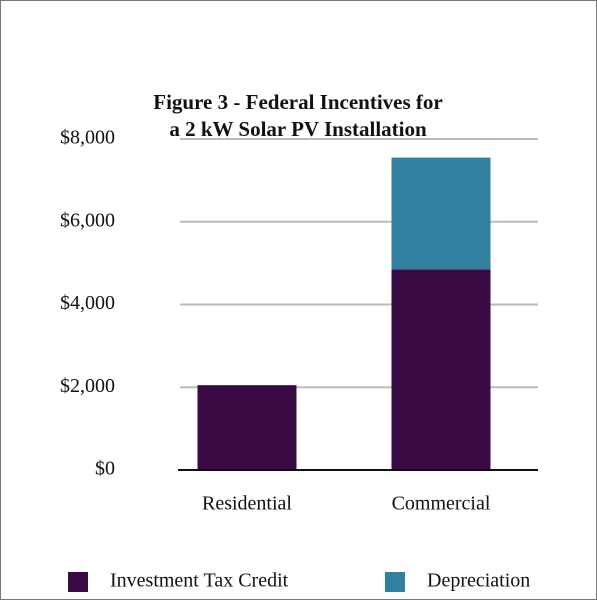 Image resolution: width=597 pixels, height=600 pixels. I want to click on y-tick-label: $0, so click(105, 469).